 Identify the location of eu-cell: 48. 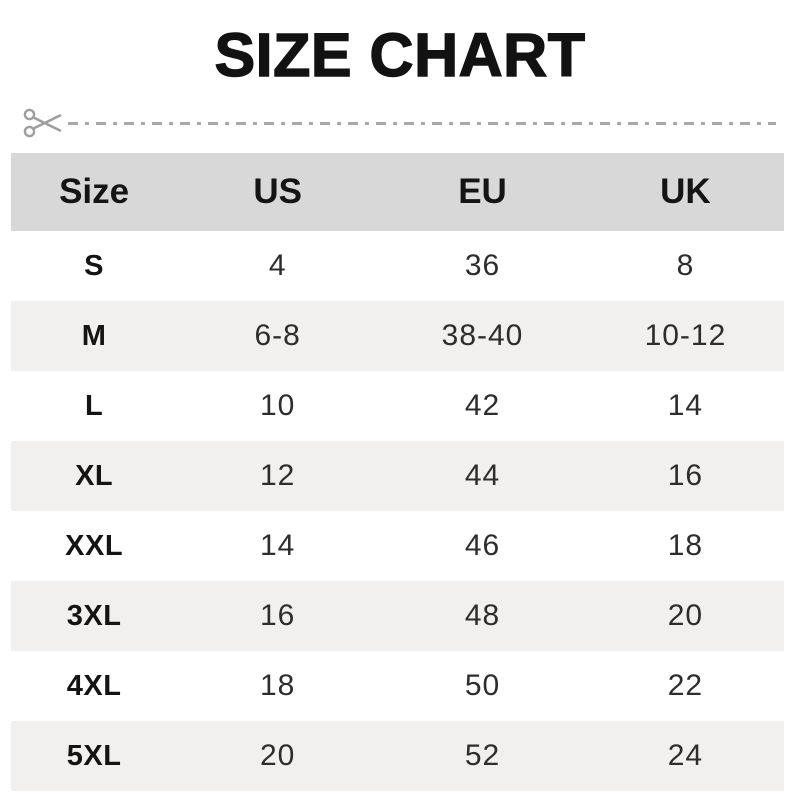
(482, 616).